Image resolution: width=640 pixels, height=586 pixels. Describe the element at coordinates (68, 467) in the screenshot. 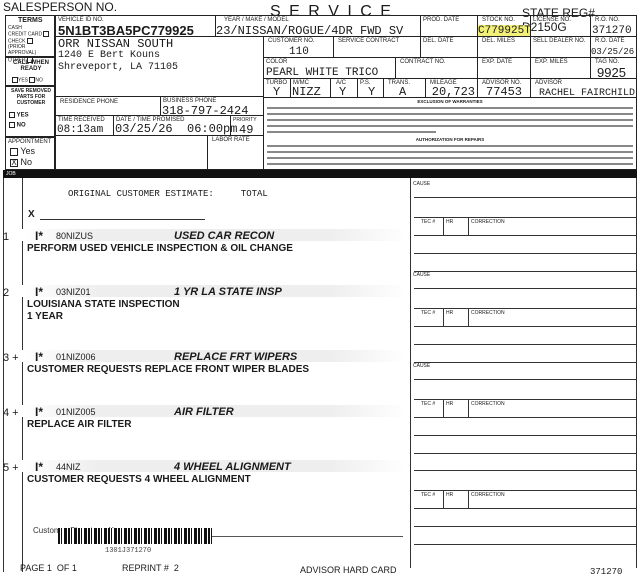

I see `op-code: 44NIZ` at that location.